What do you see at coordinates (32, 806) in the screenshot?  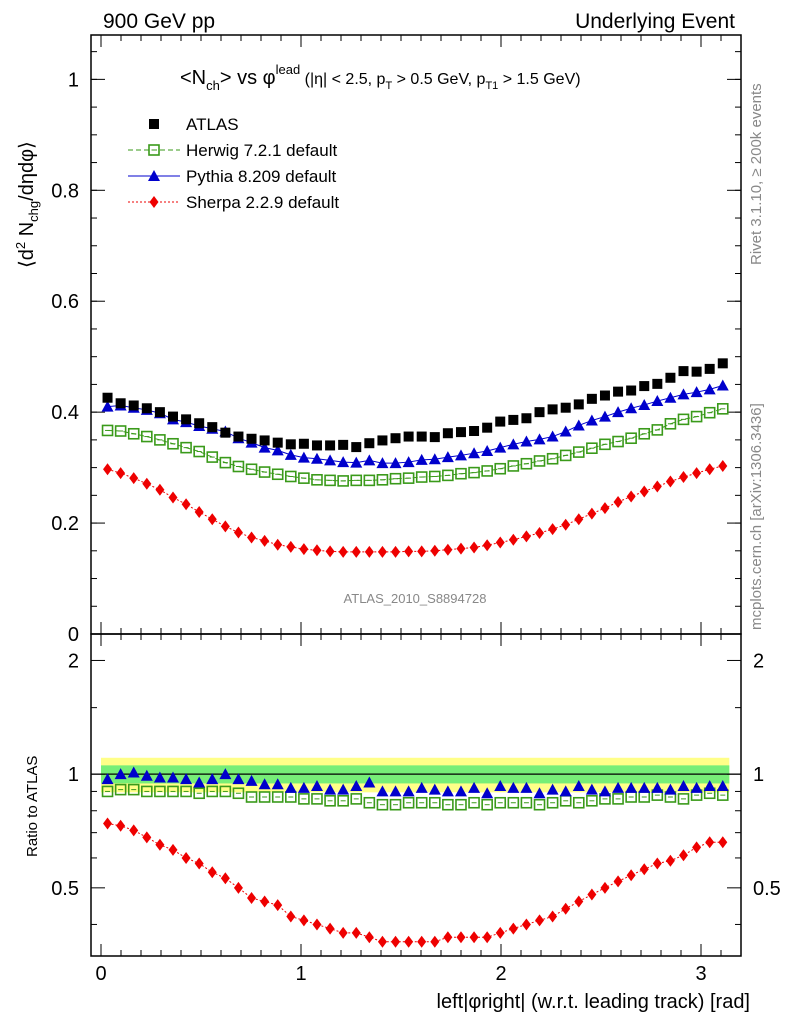 I see `ratio-ylabel: Ratio to ATLAS` at bounding box center [32, 806].